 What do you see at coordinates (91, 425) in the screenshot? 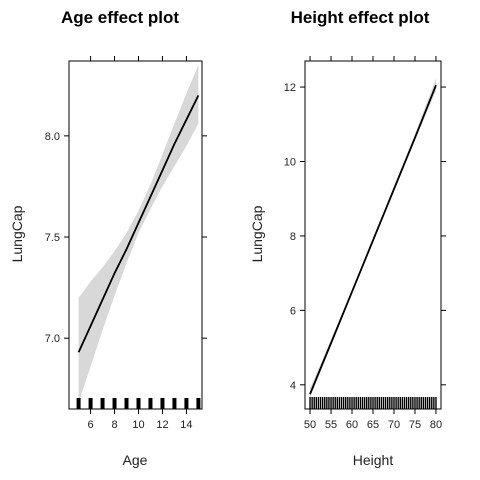
I see `x-tick-label: 6` at bounding box center [91, 425].